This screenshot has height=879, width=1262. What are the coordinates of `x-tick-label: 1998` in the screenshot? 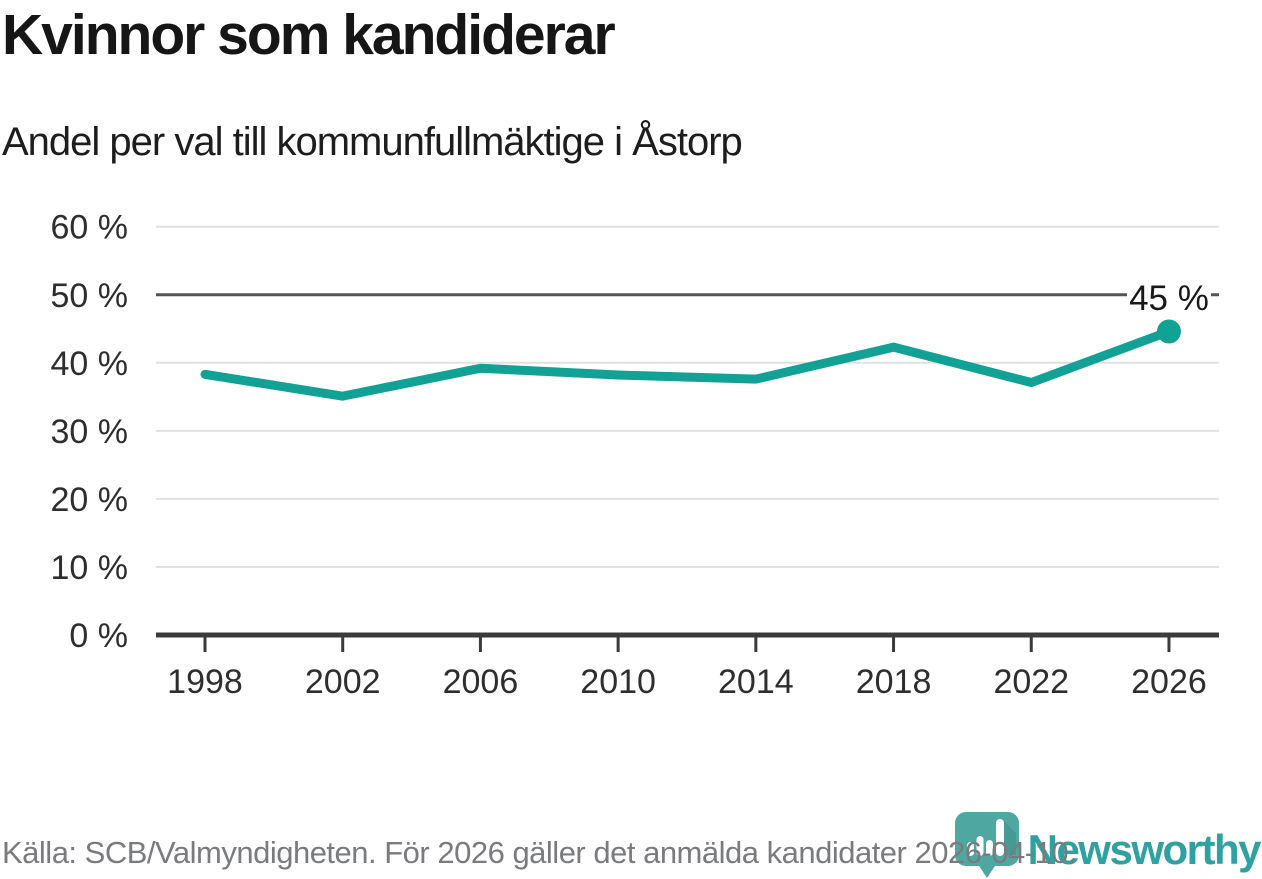 It's located at (205, 682).